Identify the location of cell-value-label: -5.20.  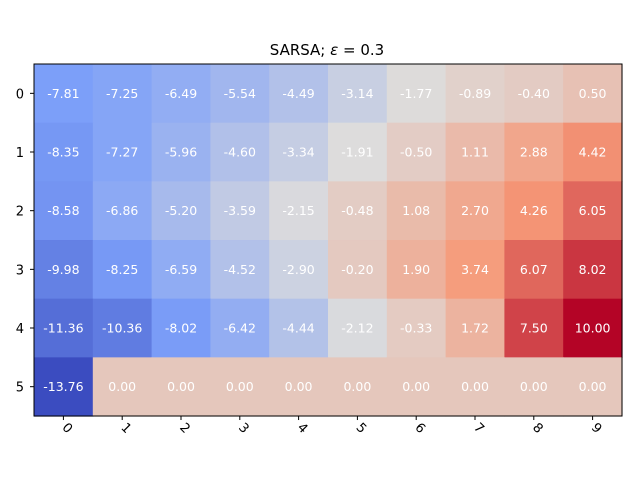
(181, 210).